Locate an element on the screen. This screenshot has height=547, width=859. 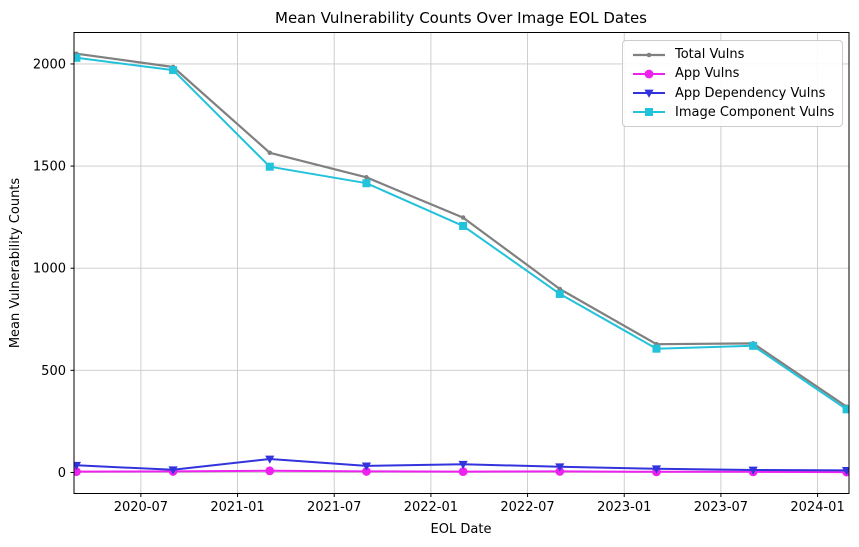
y-tick-label: 0 is located at coordinates (62, 473).